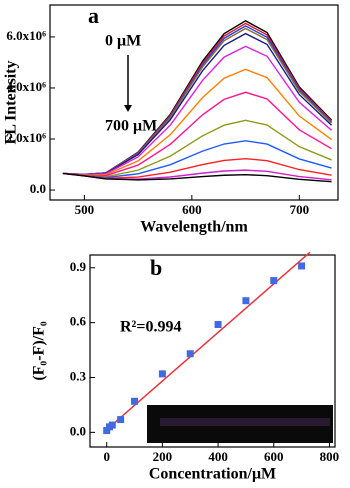  Describe the element at coordinates (131, 126) in the screenshot. I see `annotation: 700 μM` at that location.